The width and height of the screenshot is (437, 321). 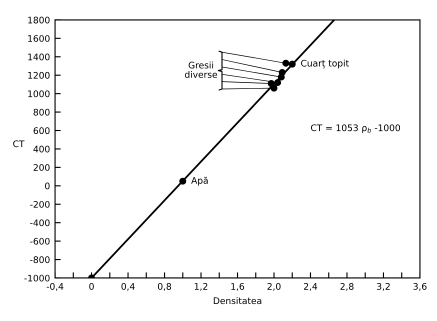 What do you see at coordinates (40, 260) in the screenshot?
I see `y-tick-label: -800` at bounding box center [40, 260].